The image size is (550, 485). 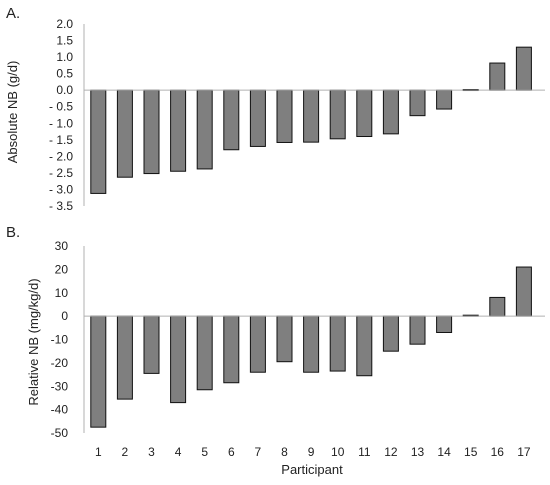 What do you see at coordinates (60, 433) in the screenshot?
I see `y-tick-label: -50` at bounding box center [60, 433].